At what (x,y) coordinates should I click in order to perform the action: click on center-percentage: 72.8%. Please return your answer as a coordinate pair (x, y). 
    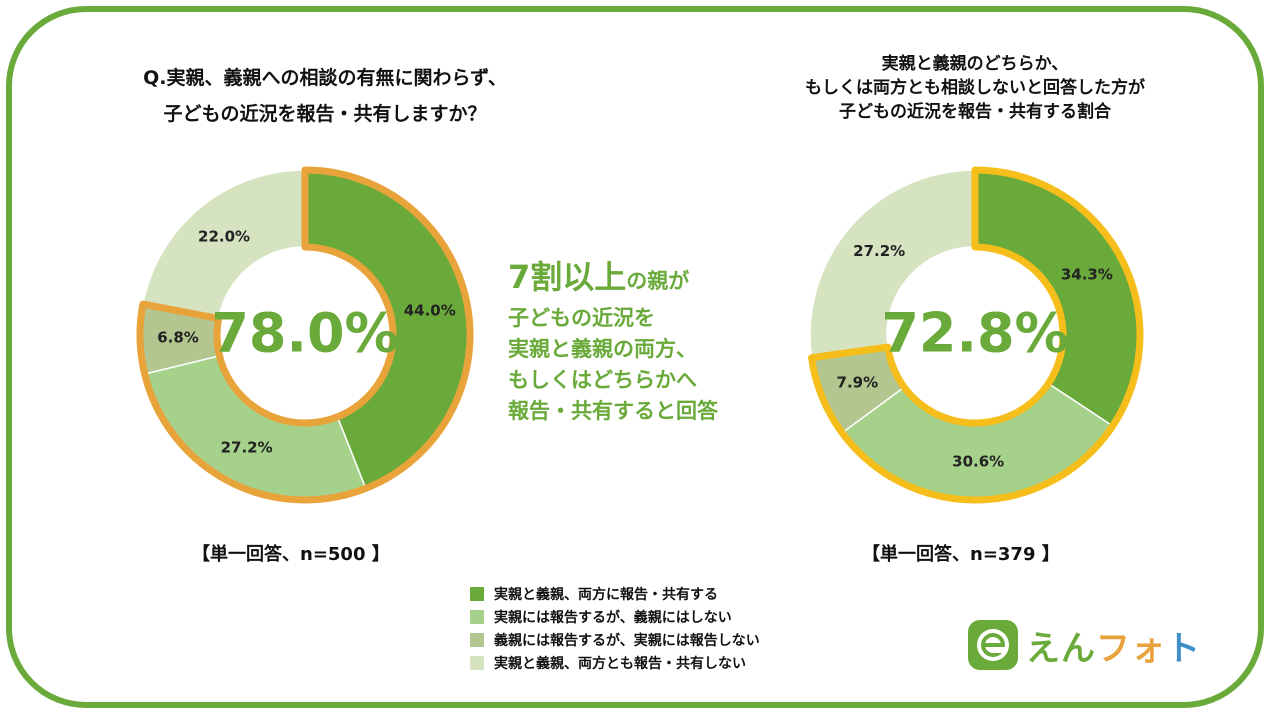
    Looking at the image, I should click on (974, 333).